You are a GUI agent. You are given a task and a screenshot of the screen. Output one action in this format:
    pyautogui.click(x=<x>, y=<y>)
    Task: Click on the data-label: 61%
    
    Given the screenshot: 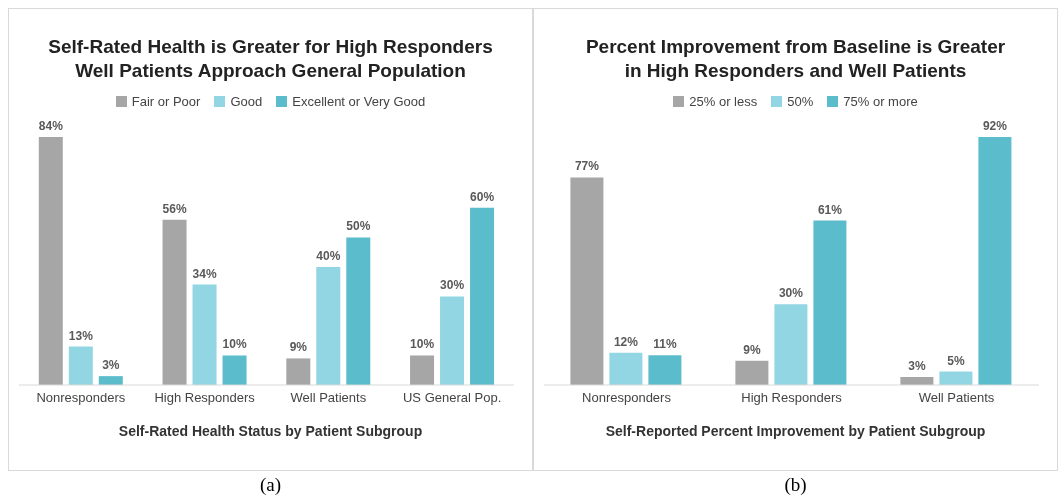 What is the action you would take?
    pyautogui.click(x=830, y=209)
    